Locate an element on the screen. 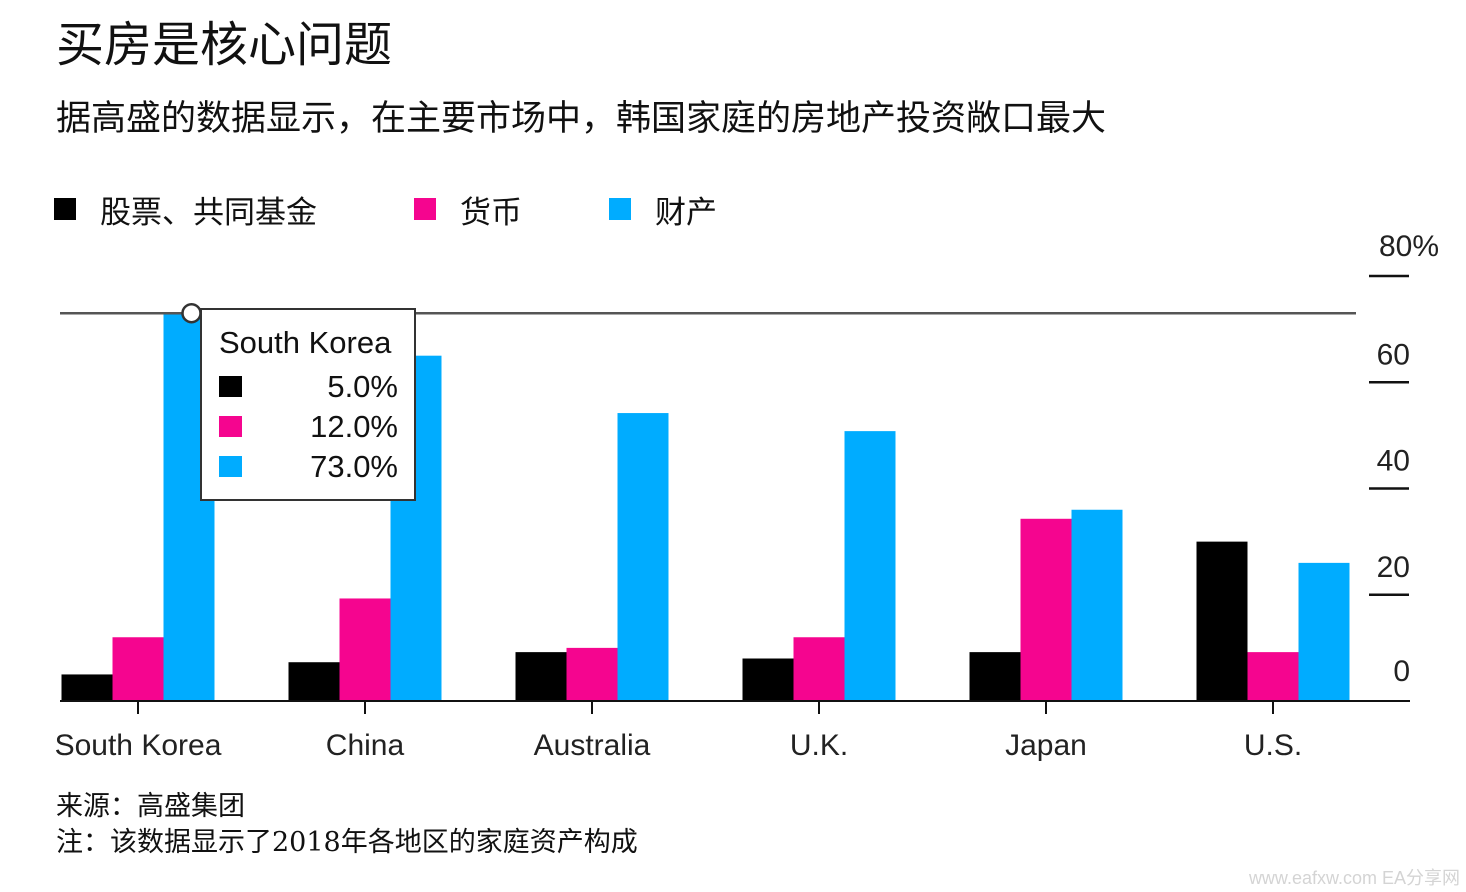  tooltip-swatch-stocks is located at coordinates (230, 386).